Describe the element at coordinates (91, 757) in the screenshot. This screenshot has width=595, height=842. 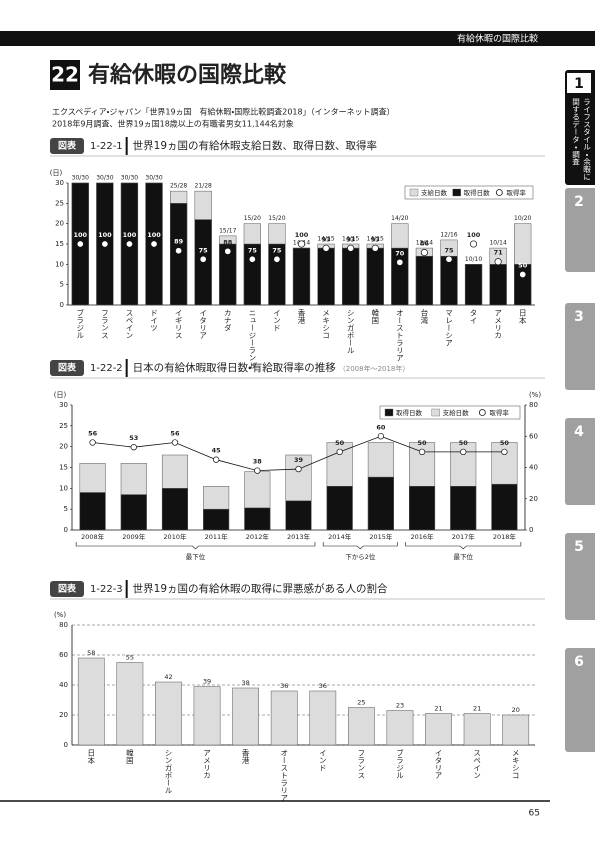
I see `x-tick-label: 日本` at that location.